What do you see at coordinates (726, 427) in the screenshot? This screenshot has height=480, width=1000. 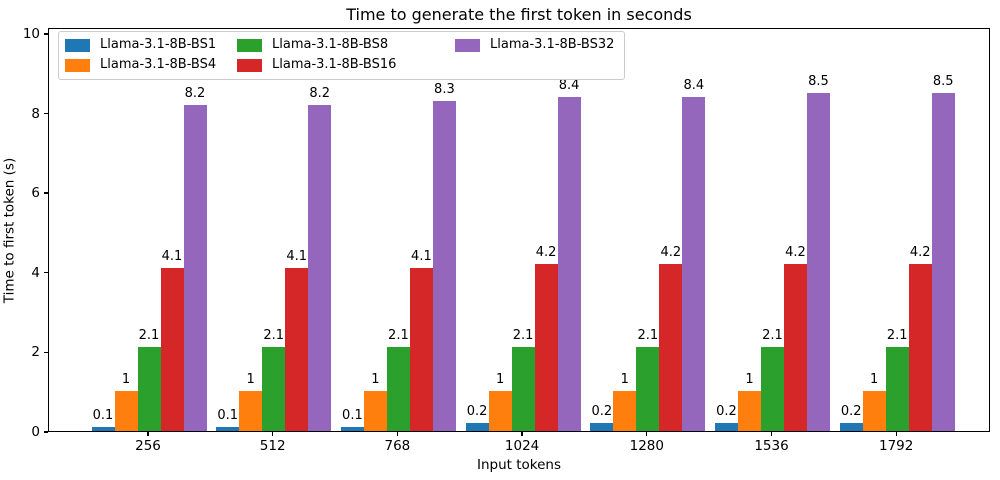 I see `bar-Llama-3.1-8B-BS1-1536` at bounding box center [726, 427].